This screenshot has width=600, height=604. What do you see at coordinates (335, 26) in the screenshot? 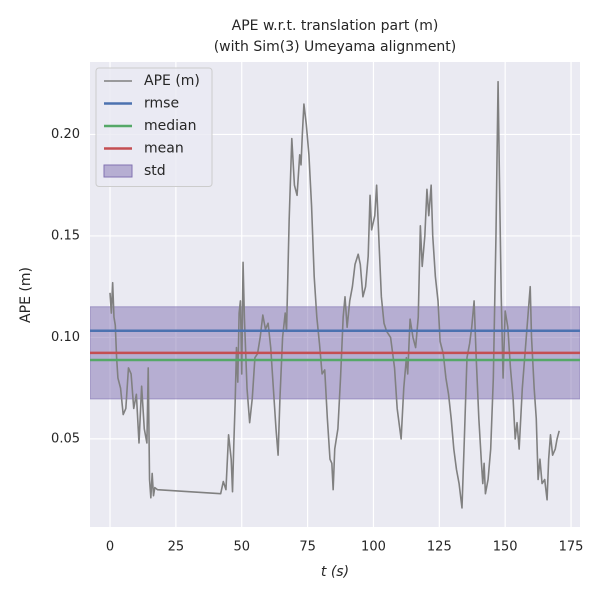
I see `chart-title: APE w.r.t. translation part (m)` at bounding box center [335, 26].